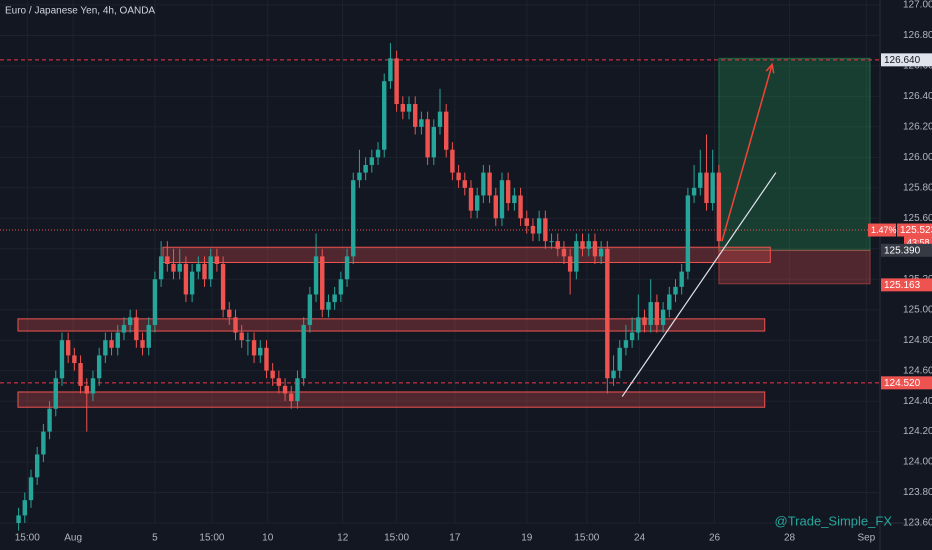  I want to click on trendline, so click(699, 284).